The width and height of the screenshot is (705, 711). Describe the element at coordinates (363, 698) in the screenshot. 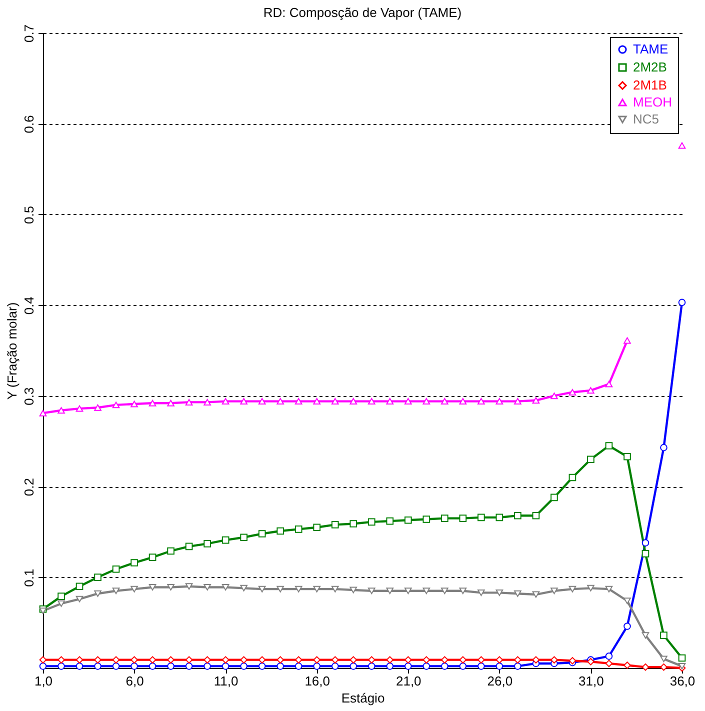

I see `x-axis-title: Estágio` at that location.